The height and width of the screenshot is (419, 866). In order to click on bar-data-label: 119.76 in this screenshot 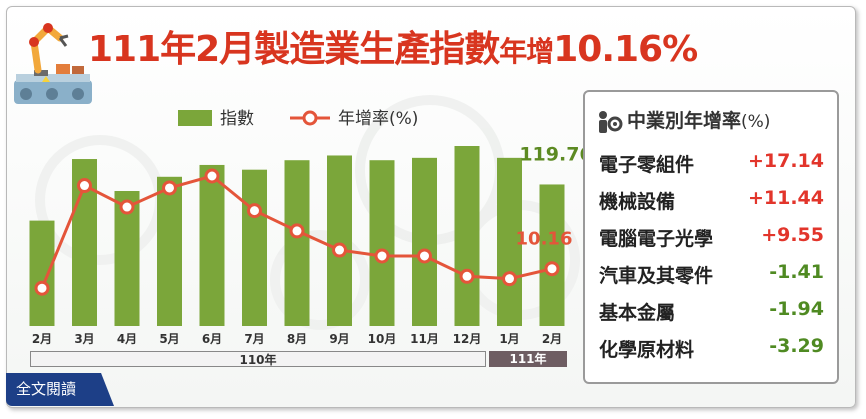, I will do `click(555, 154)`.